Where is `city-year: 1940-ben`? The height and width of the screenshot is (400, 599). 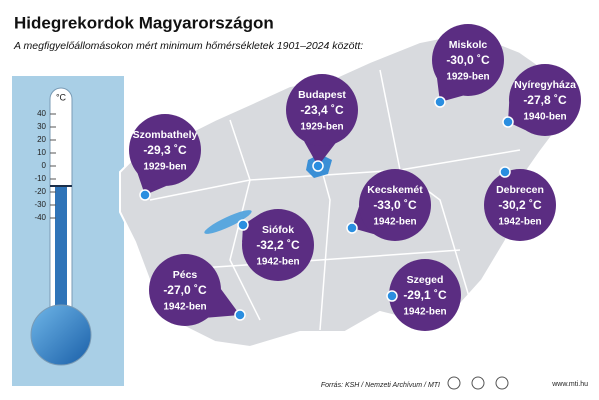 city-year: 1940-ben is located at coordinates (544, 117).